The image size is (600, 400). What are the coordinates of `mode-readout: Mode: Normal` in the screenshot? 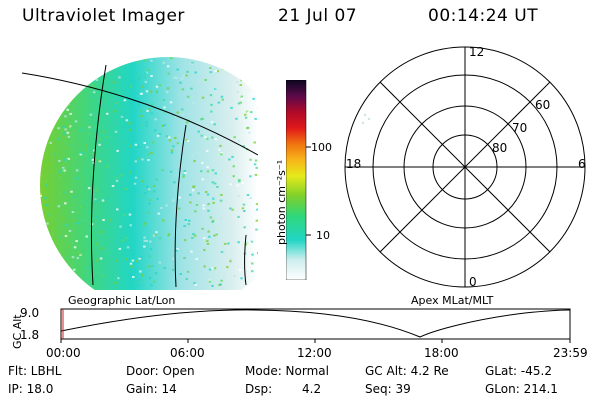 It's located at (287, 371).